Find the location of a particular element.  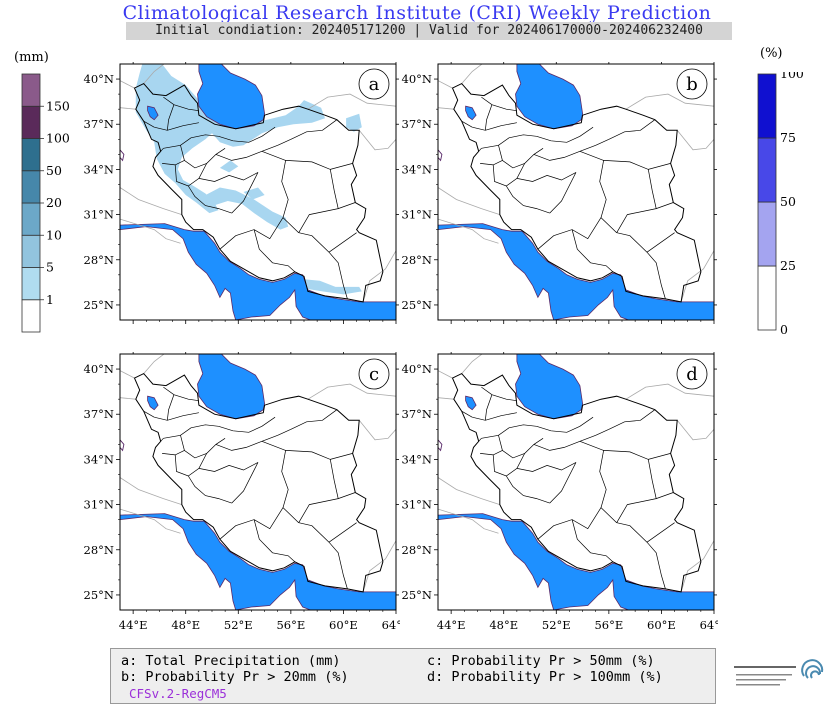

legend-left-tick: 5 is located at coordinates (50, 267).